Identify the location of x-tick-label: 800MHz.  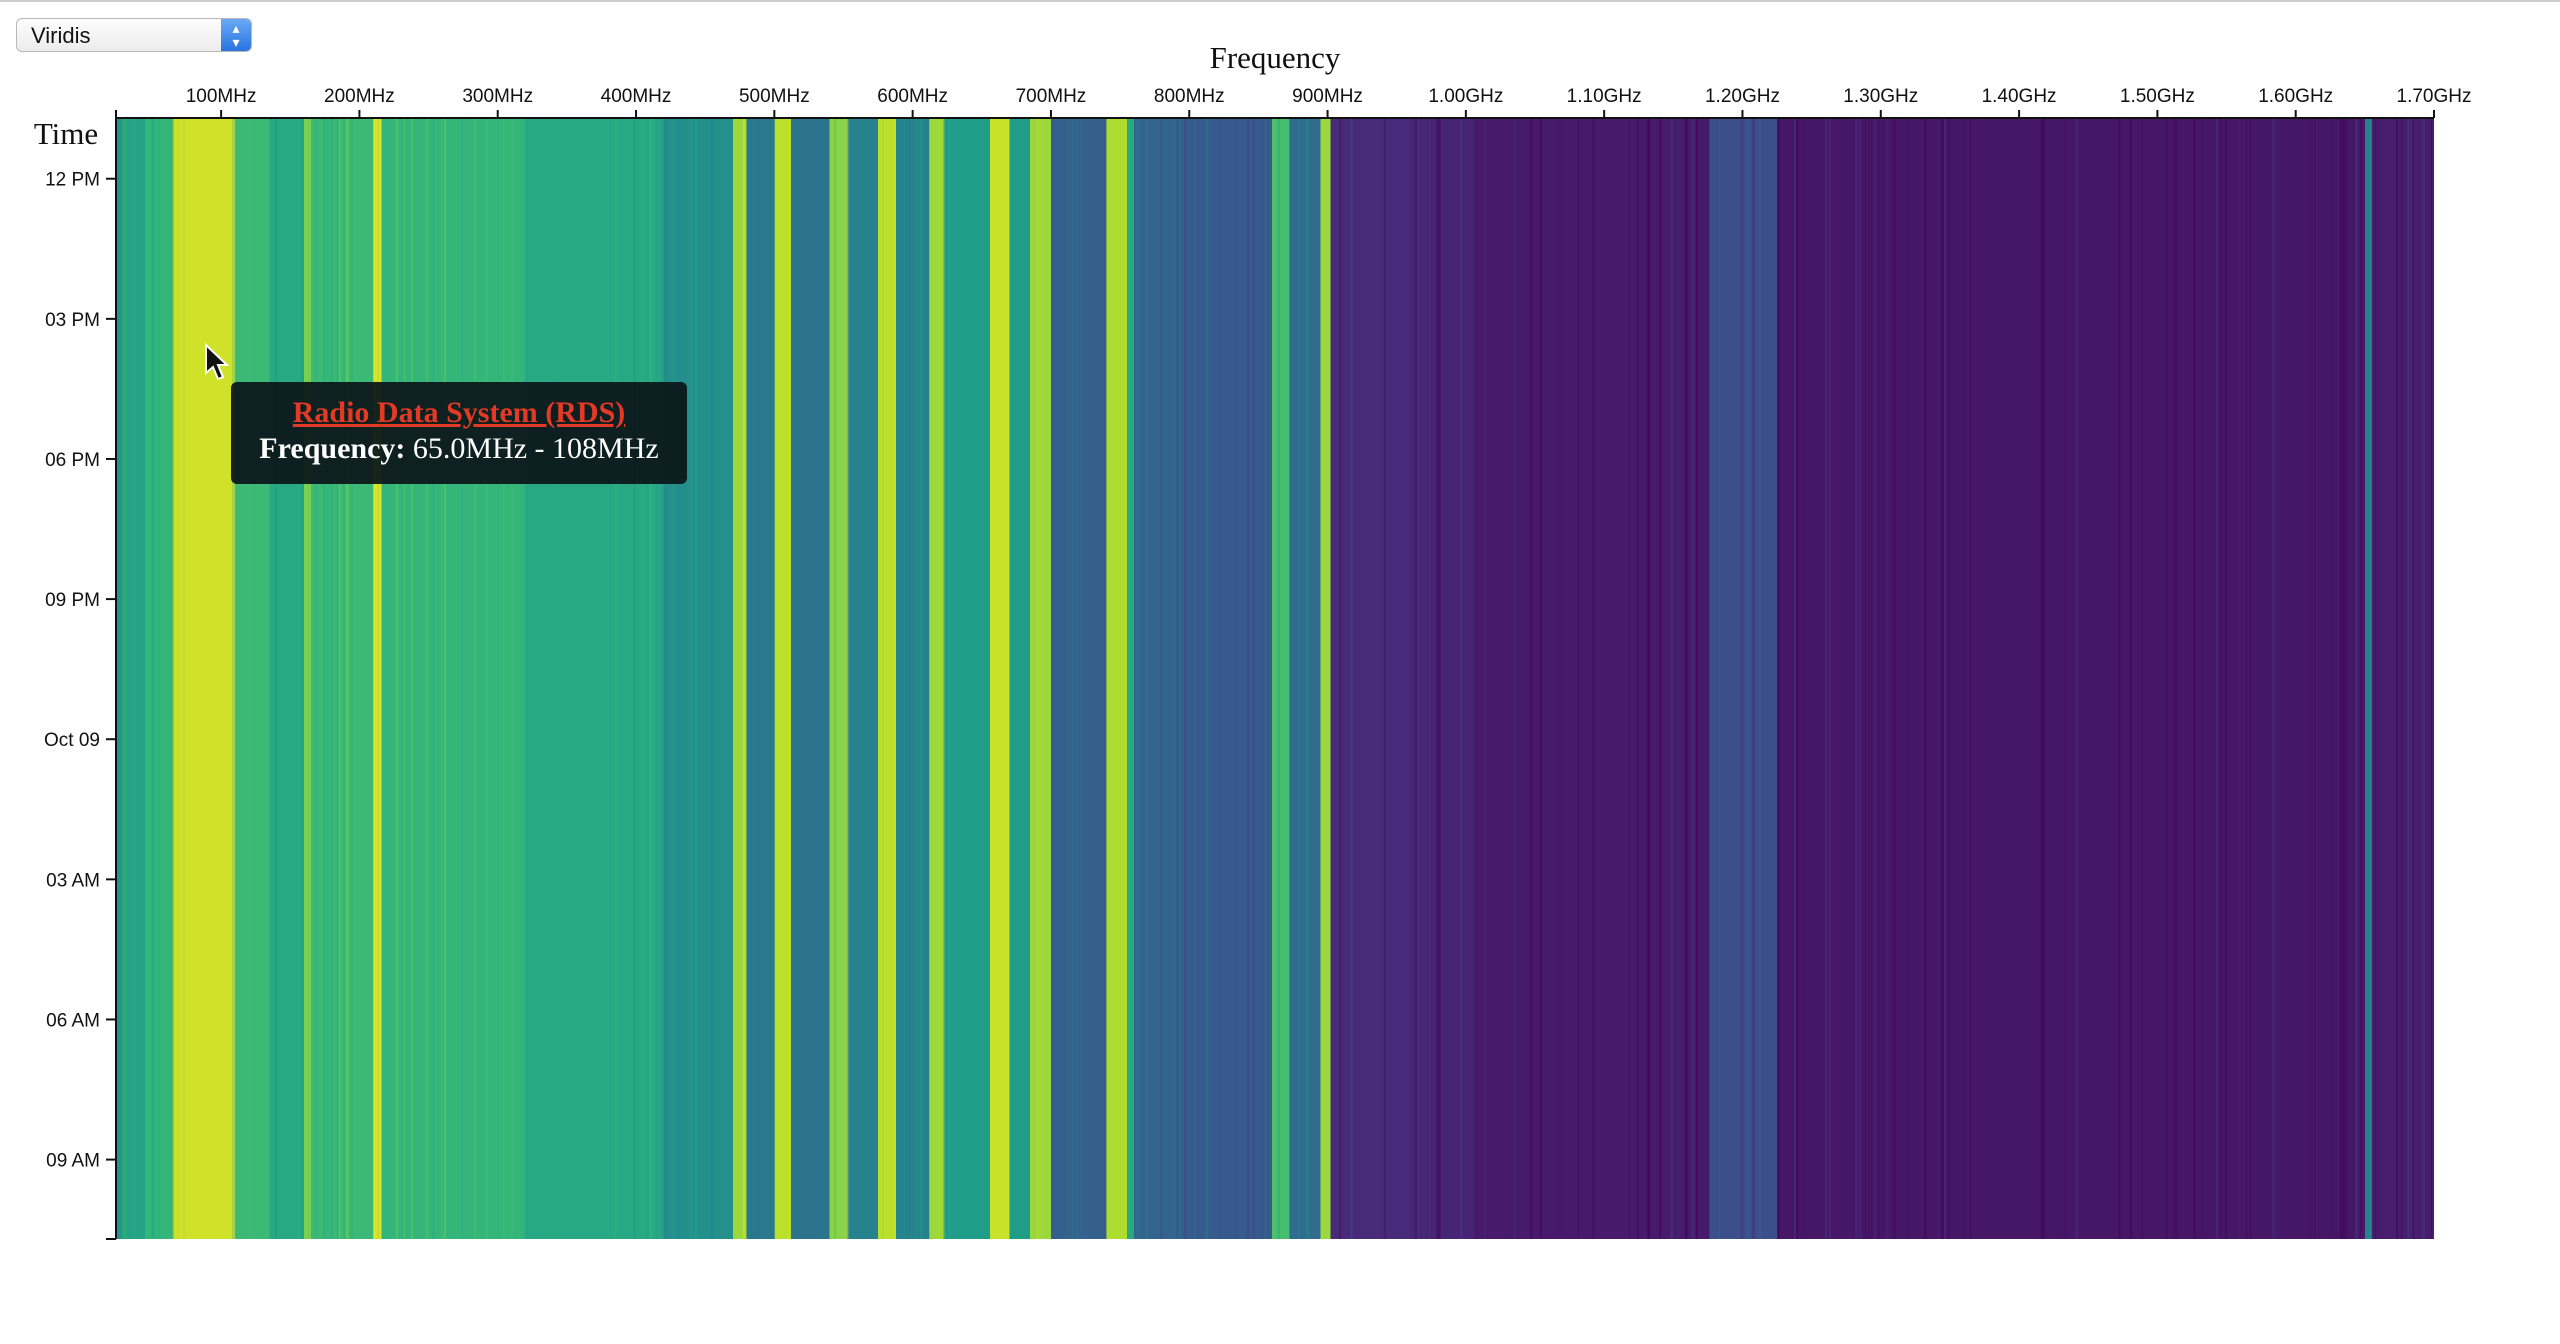
(1189, 96).